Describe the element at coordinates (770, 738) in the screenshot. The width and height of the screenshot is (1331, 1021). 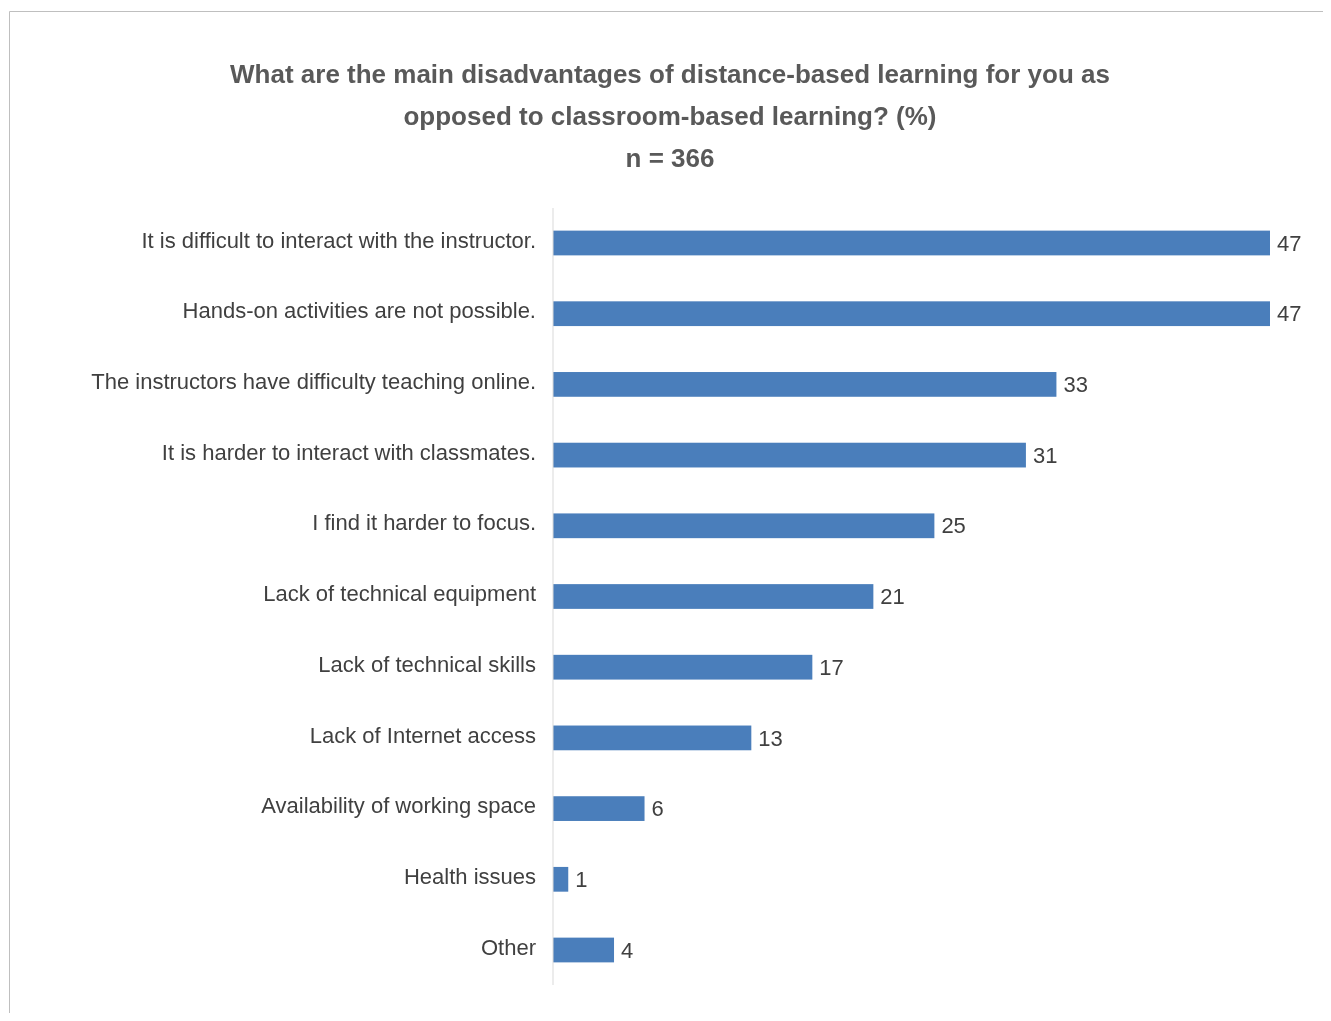
I see `data-label: 13` at that location.